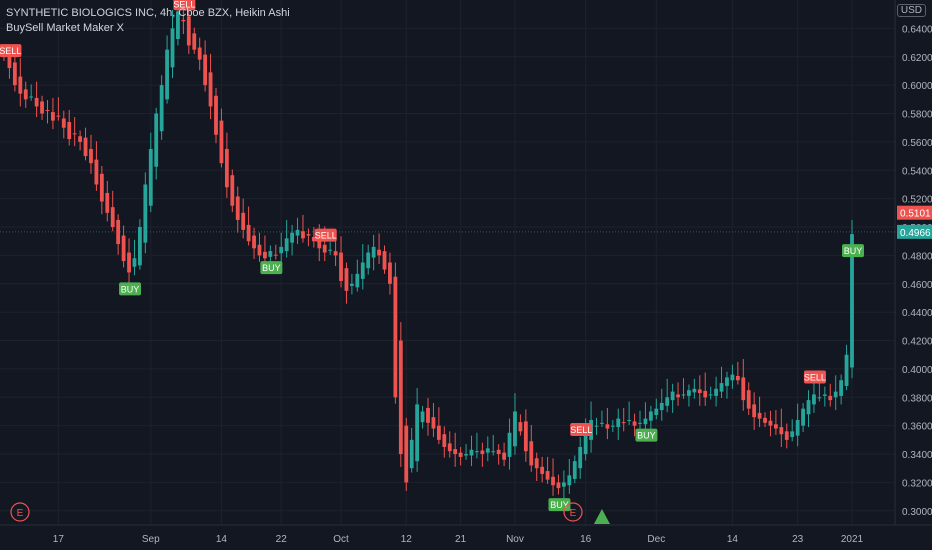  I want to click on x-tick-label: 12, so click(407, 539).